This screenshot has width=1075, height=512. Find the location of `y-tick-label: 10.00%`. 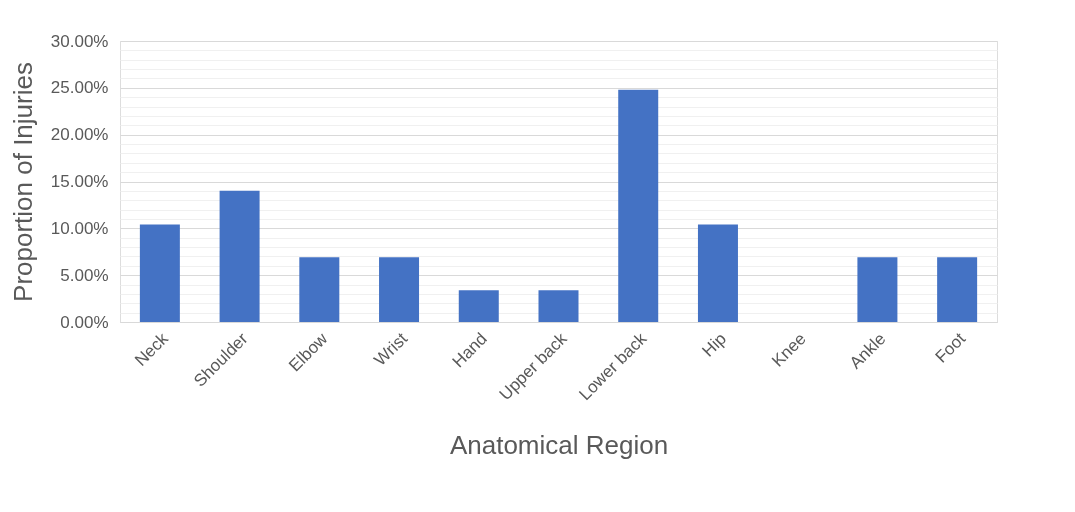

y-tick-label: 10.00% is located at coordinates (79, 228).